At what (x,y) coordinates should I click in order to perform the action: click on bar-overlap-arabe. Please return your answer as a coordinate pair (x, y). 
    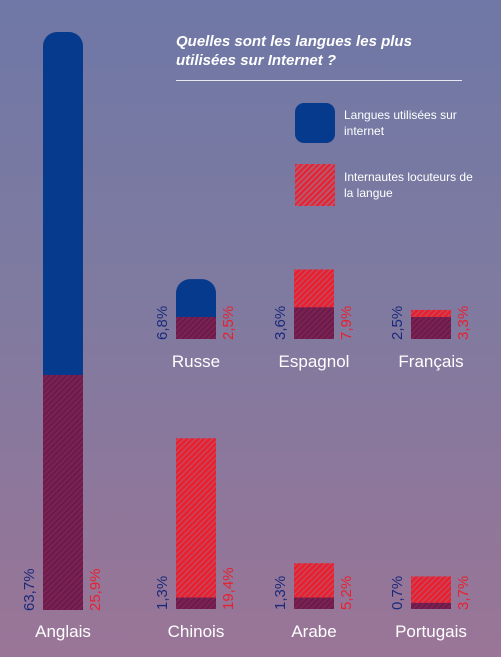
    Looking at the image, I should click on (314, 603).